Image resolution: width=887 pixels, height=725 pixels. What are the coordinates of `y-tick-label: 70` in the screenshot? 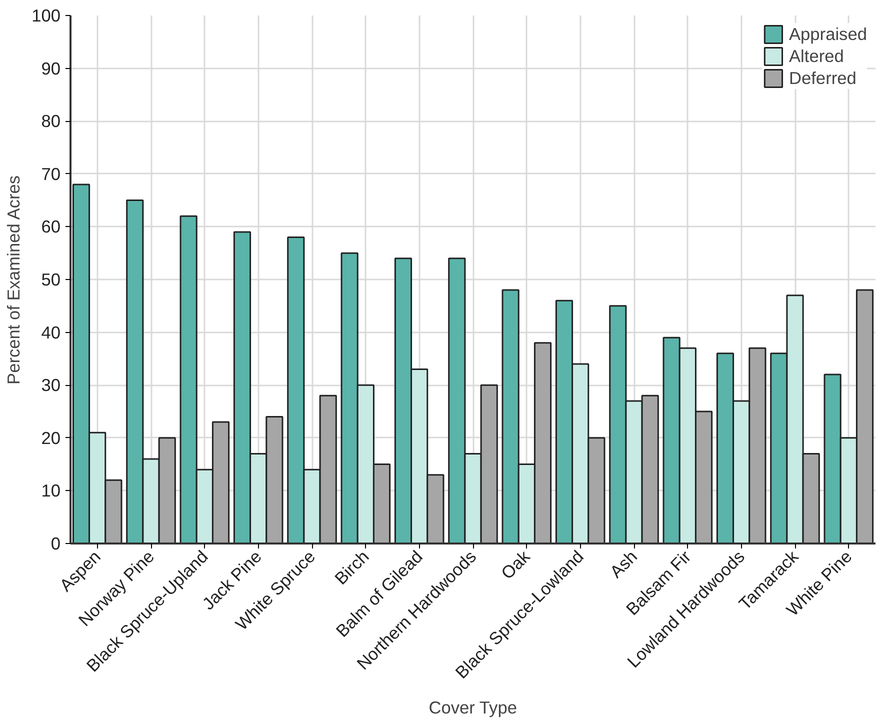 It's located at (51, 174).